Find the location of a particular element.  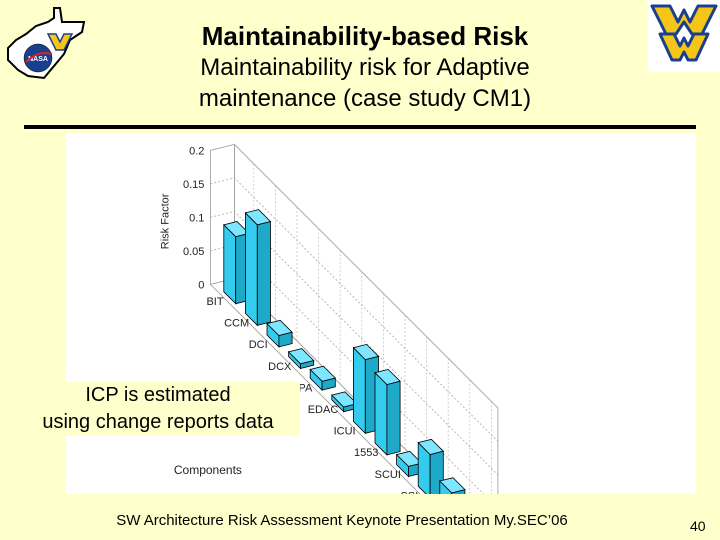

wv-nasa-logo: NASA is located at coordinates (47, 43).